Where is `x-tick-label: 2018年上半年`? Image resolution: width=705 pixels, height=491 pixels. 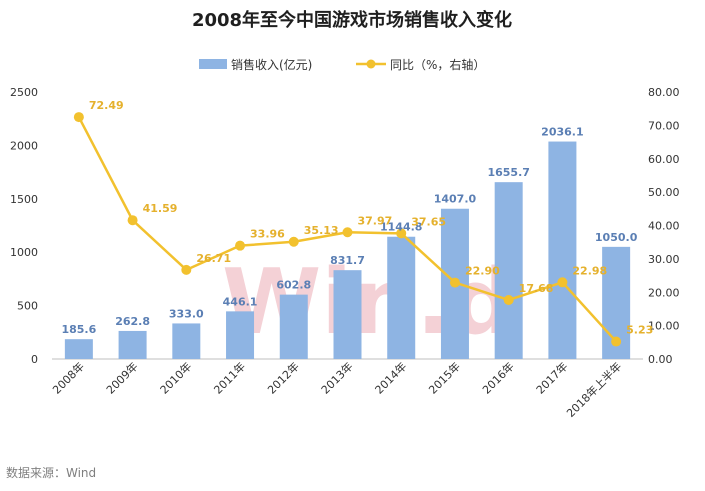
x-tick-label: 2018年上半年 is located at coordinates (593, 389).